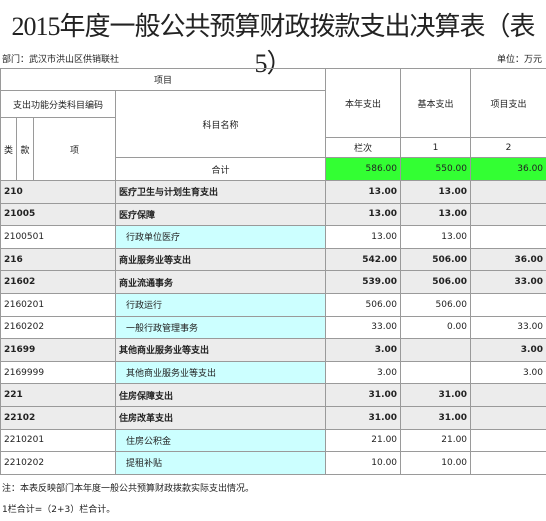  What do you see at coordinates (220, 169) in the screenshot?
I see `total-label: 合计` at bounding box center [220, 169].